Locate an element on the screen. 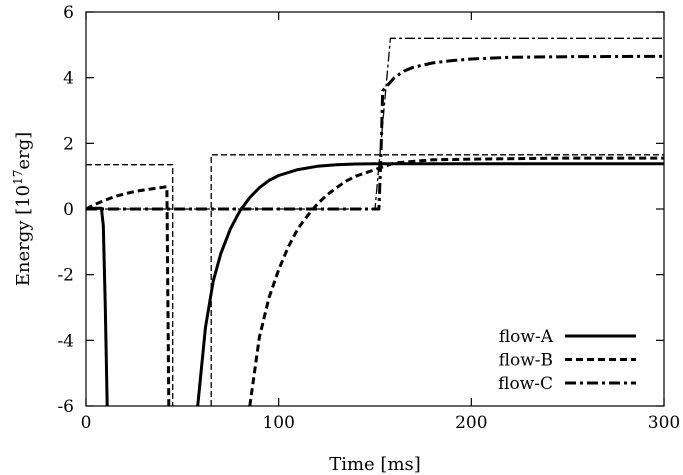 This screenshot has width=683, height=475. legend-label: flow-C is located at coordinates (525, 384).